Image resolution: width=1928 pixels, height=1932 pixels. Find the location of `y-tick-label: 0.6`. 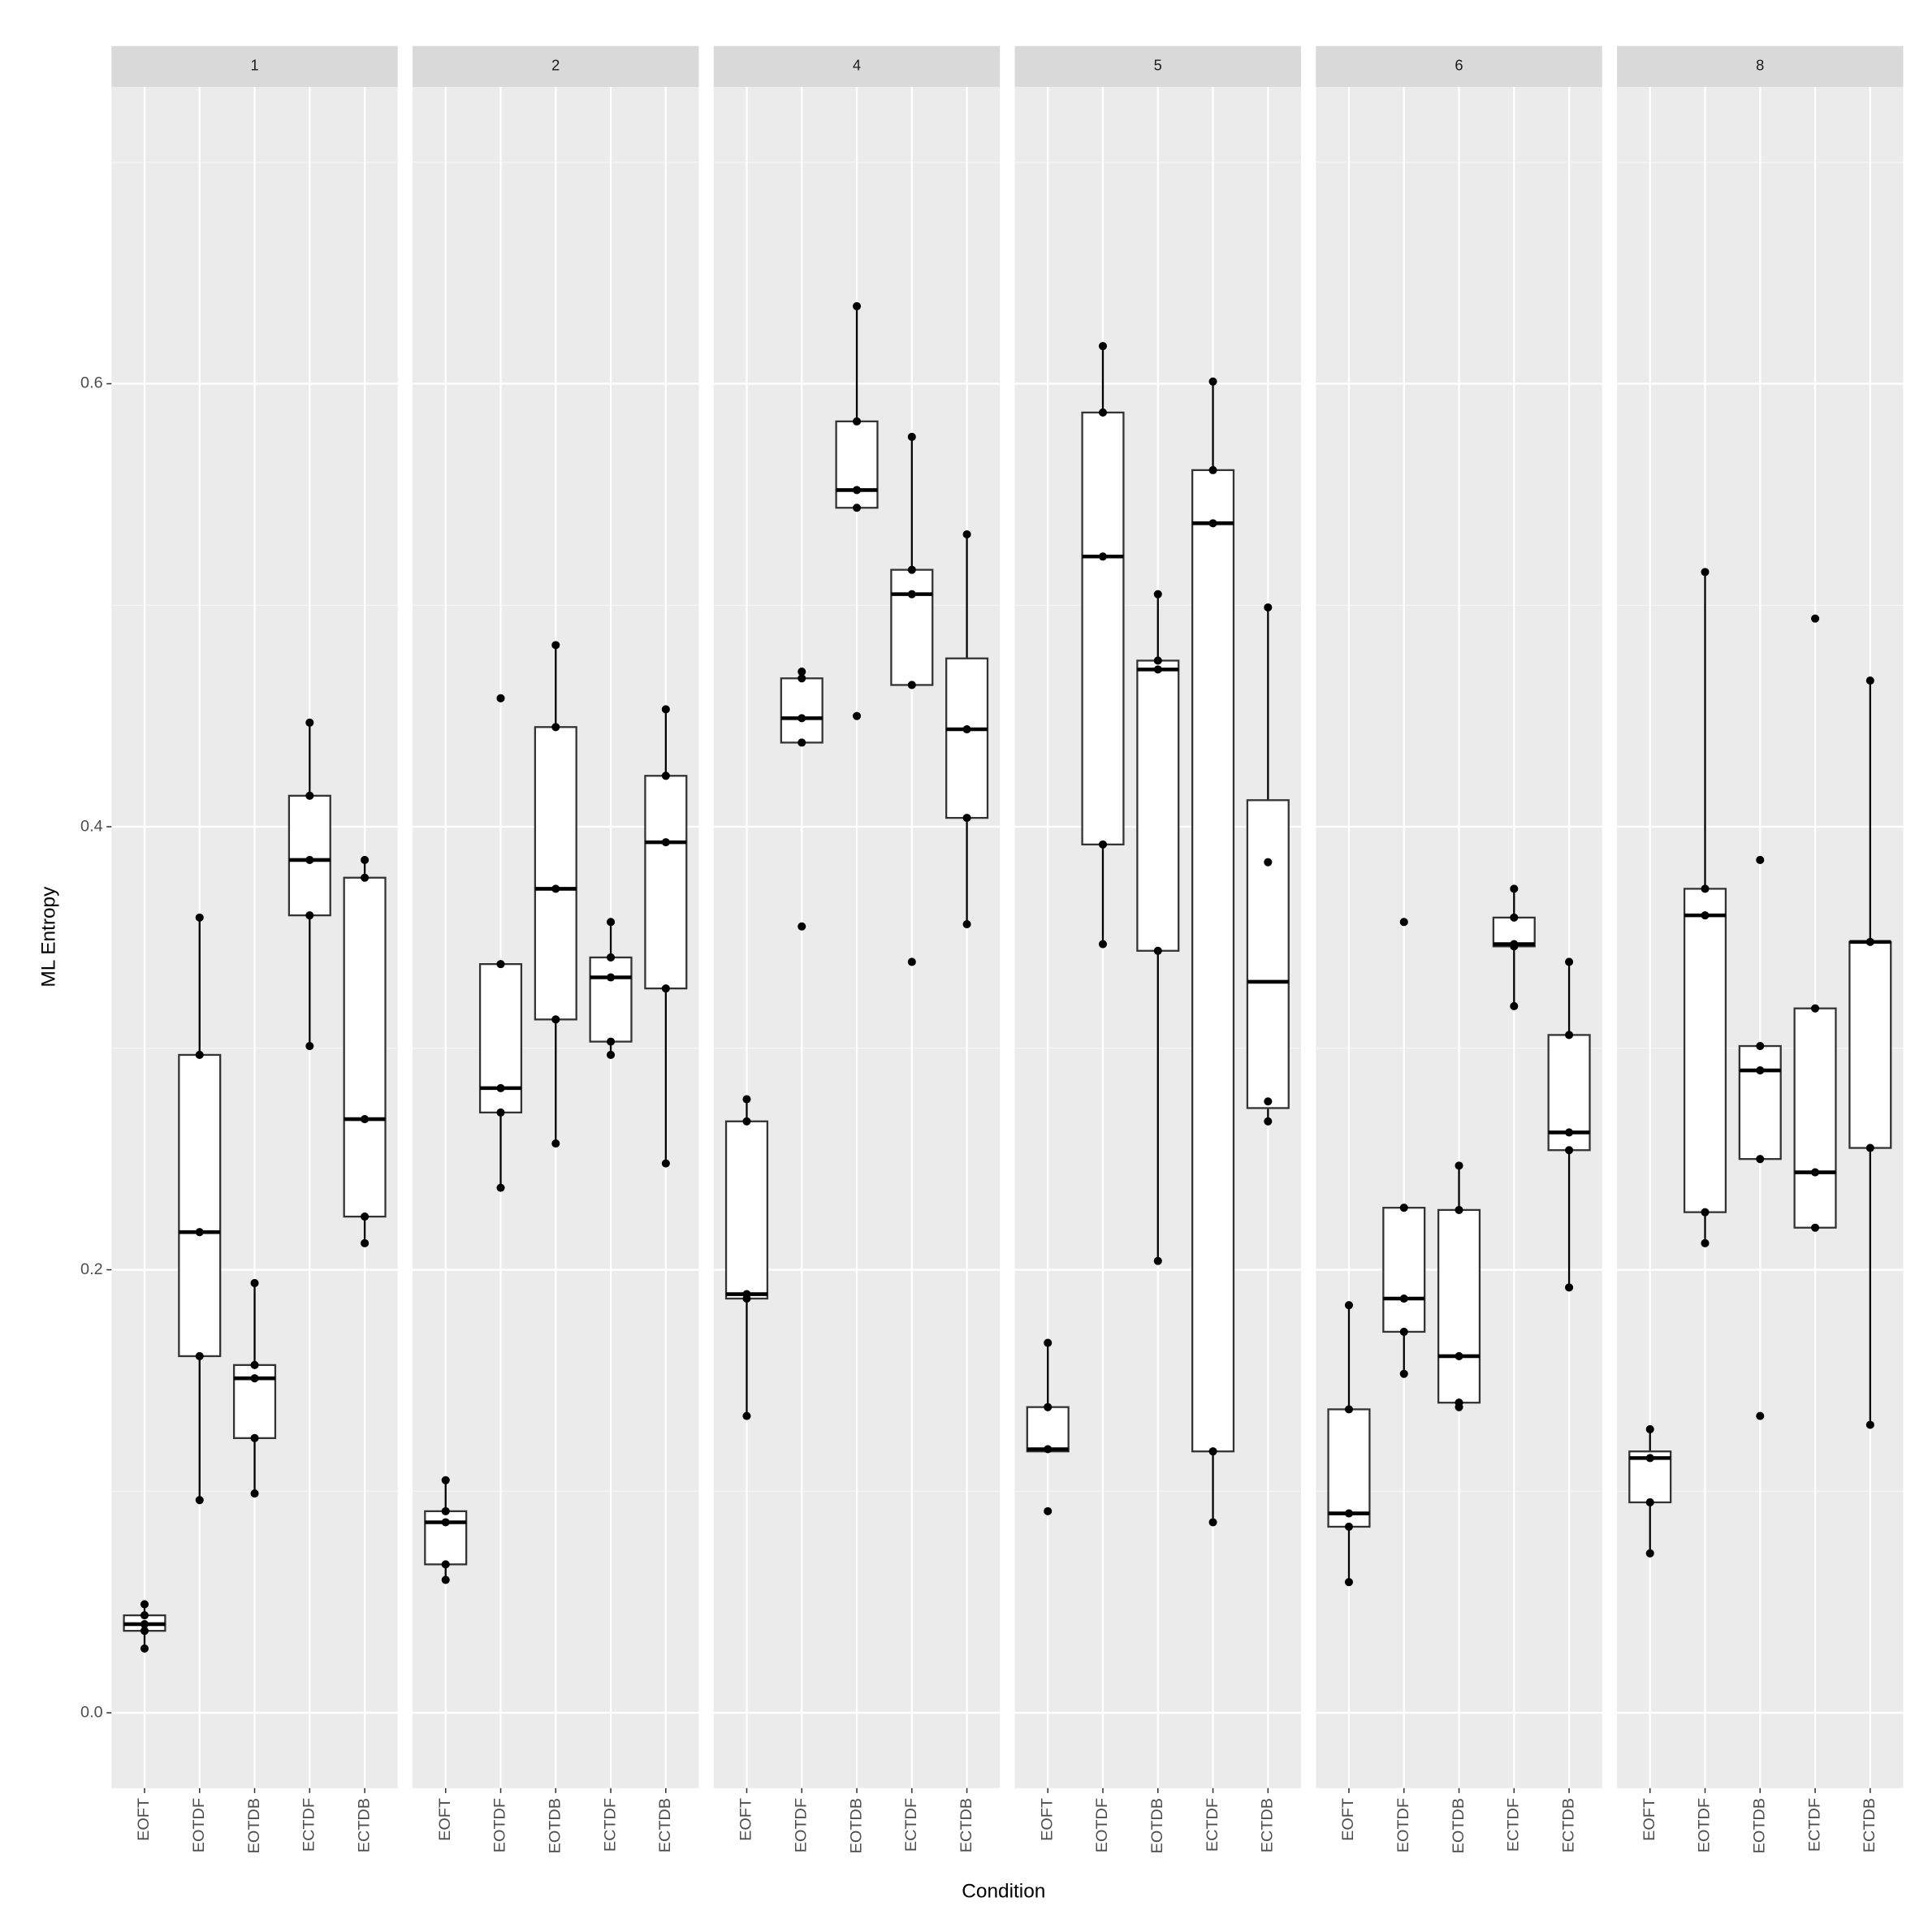

y-tick-label: 0.6 is located at coordinates (92, 383).